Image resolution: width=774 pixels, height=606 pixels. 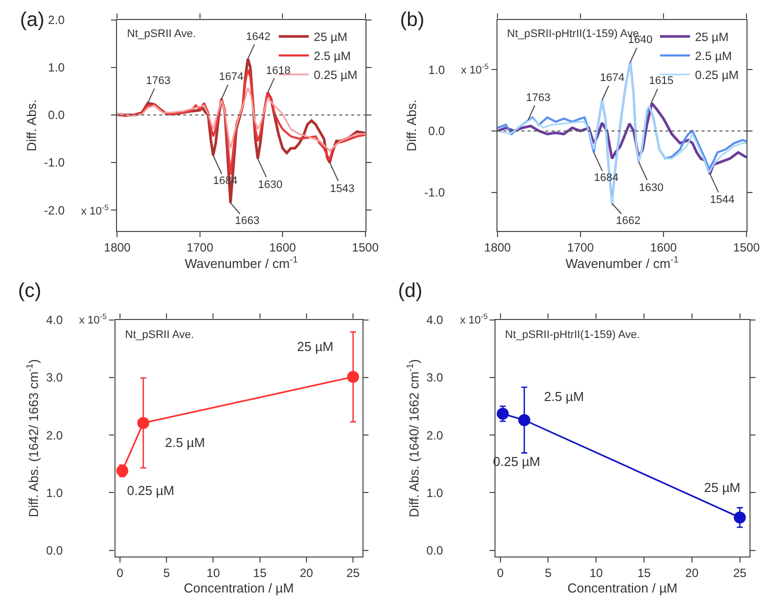 I want to click on annotation: 0.25 µM, so click(x=150, y=490).